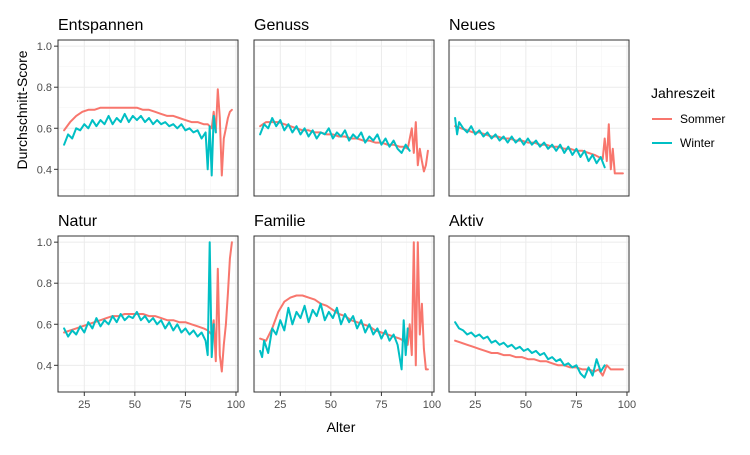  I want to click on facet-aktiv: Aktiv 25 50 75 100, so click(542, 312).